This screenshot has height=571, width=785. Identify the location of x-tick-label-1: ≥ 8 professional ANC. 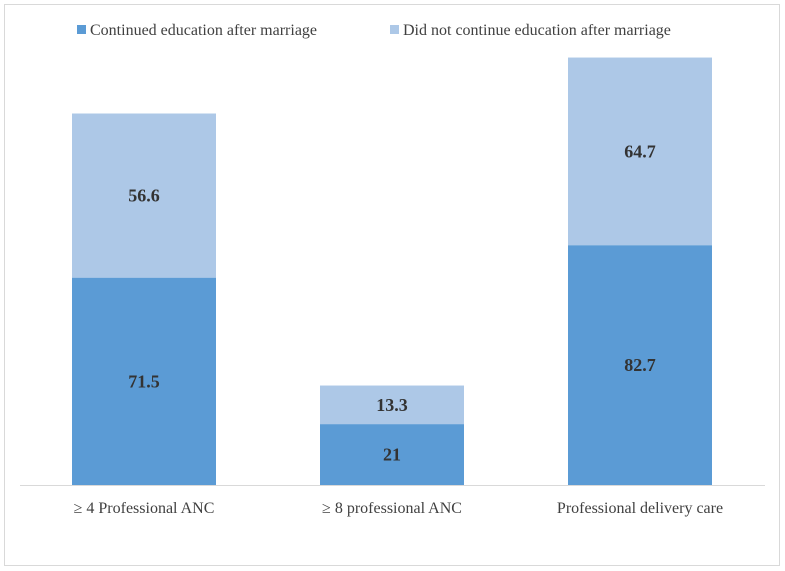
(392, 508).